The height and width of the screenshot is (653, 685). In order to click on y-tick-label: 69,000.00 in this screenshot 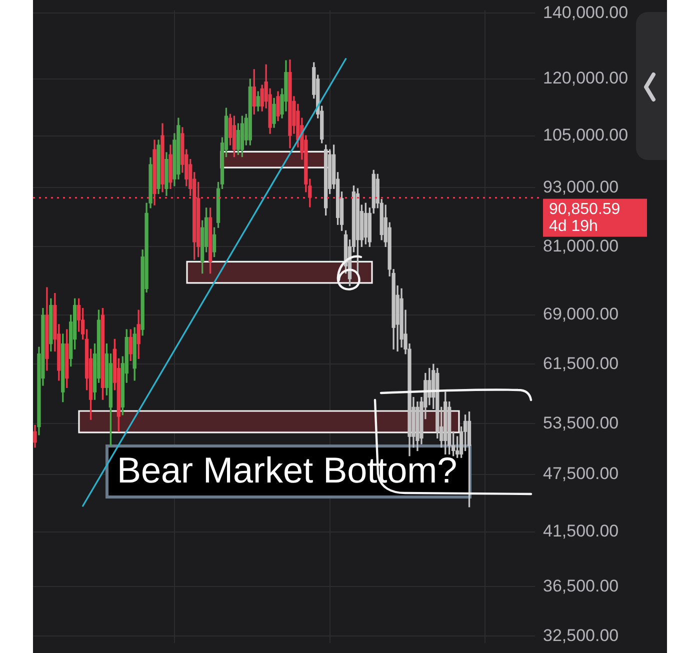, I will do `click(581, 314)`.